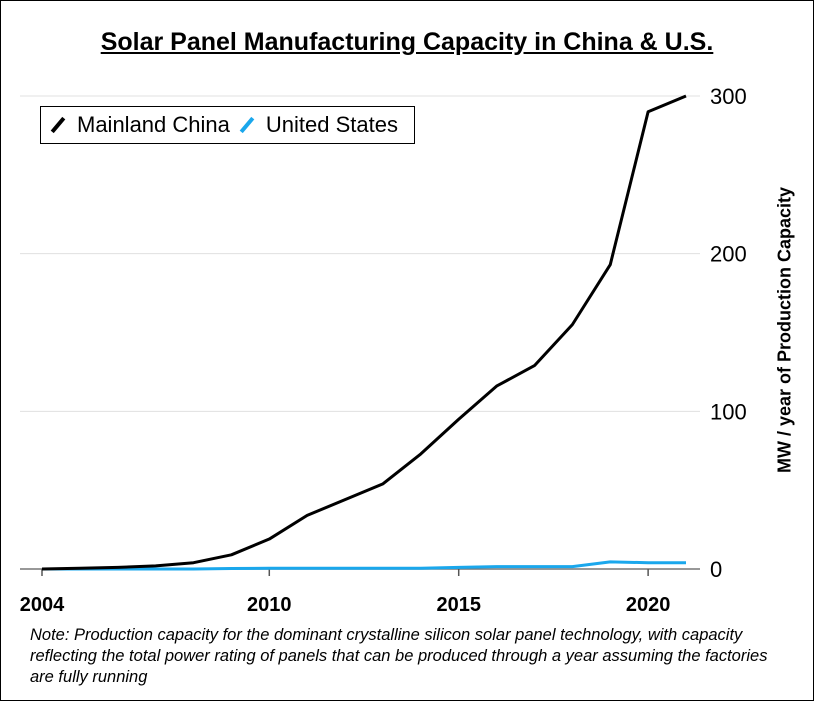 This screenshot has height=701, width=814. I want to click on legend-label-us: United States, so click(331, 124).